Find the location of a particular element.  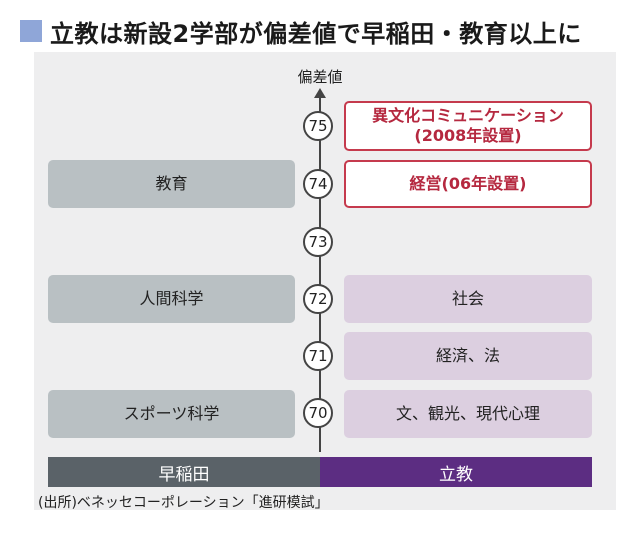

waseda-box-sport-sciences: スポーツ科学 is located at coordinates (171, 414).